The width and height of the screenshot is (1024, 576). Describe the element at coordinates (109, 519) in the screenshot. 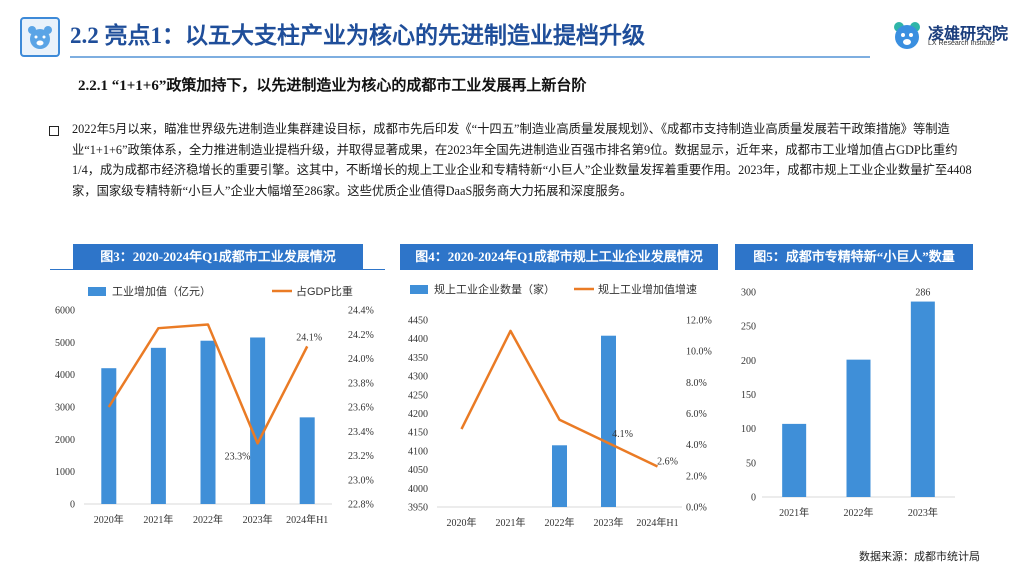

I see `chart-3-category-label: 2020年` at that location.